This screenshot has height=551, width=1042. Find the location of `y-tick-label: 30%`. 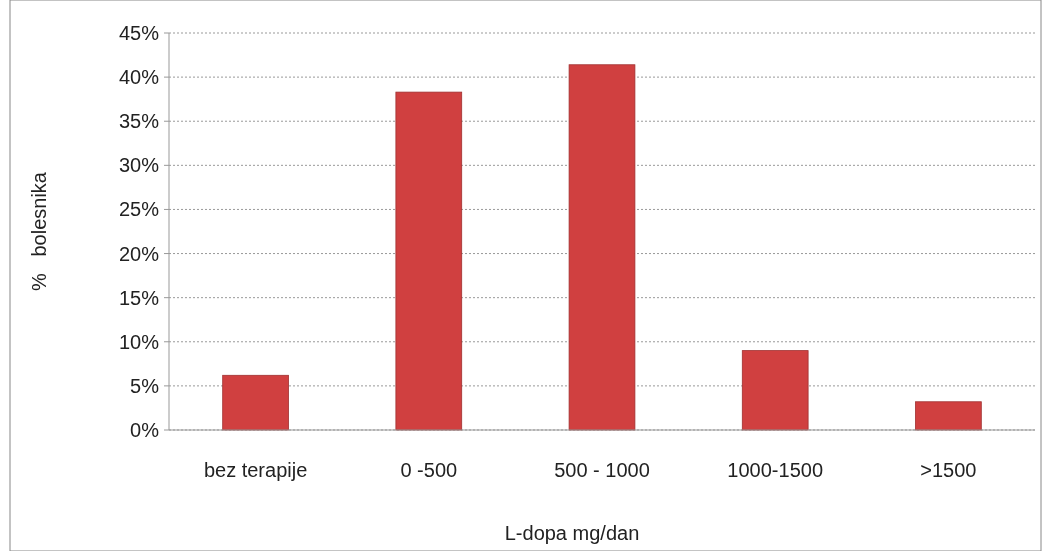

y-tick-label: 30% is located at coordinates (139, 165).